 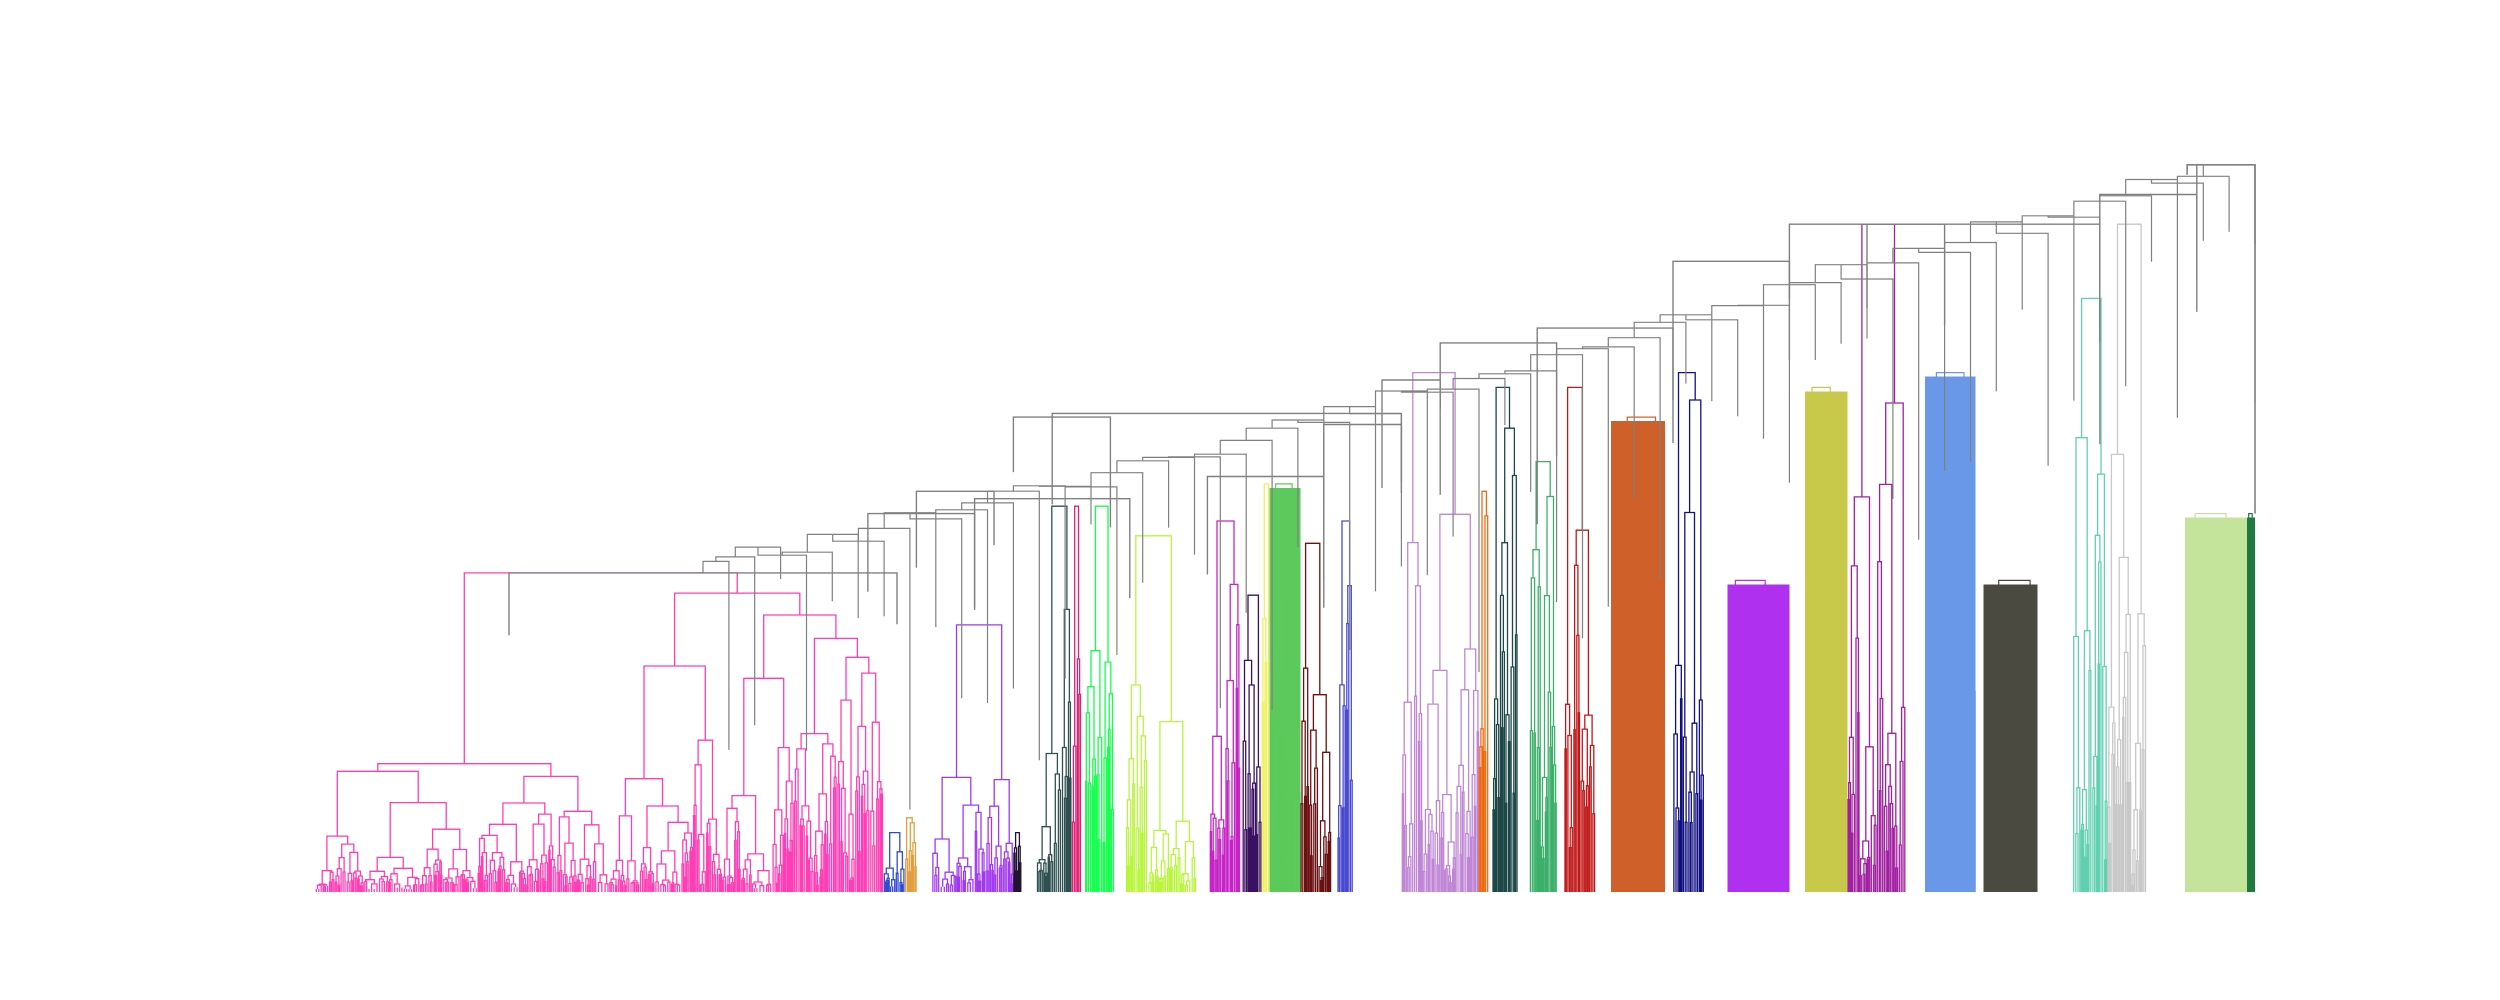 I want to click on cluster-09-links, so click(x=1161, y=713).